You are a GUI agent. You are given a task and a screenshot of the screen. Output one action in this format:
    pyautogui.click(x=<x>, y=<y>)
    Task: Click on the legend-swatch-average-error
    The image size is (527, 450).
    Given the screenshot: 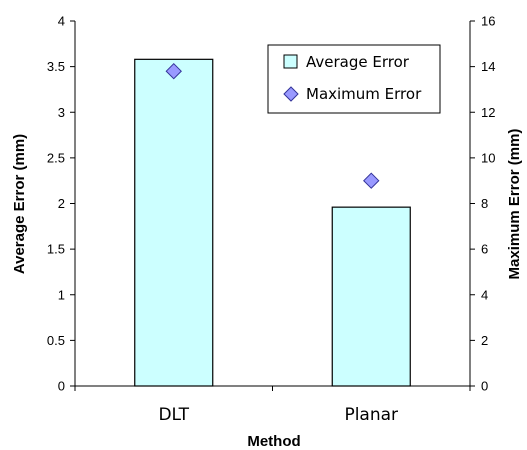 What is the action you would take?
    pyautogui.click(x=290, y=61)
    